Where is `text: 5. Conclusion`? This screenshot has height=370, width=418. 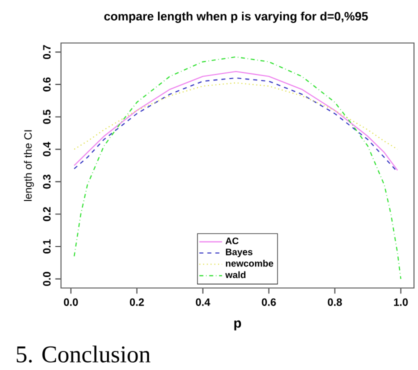
text: 5. Conclusion is located at coordinates (83, 354).